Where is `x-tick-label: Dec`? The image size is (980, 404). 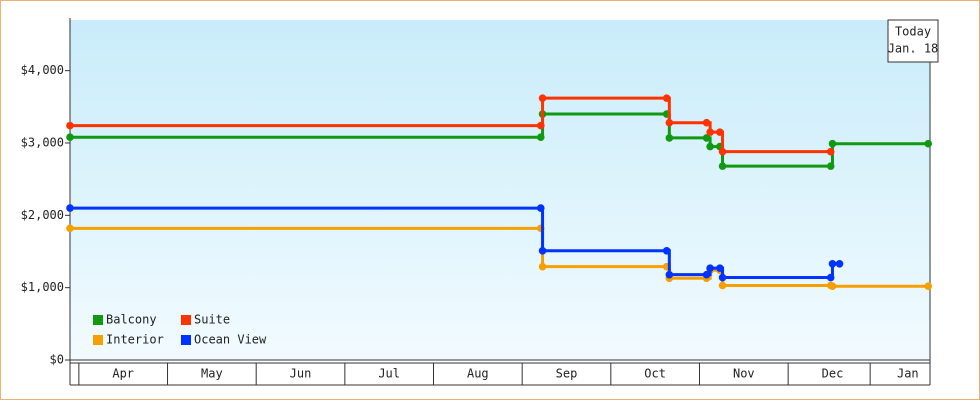
x-tick-label: Dec is located at coordinates (833, 374).